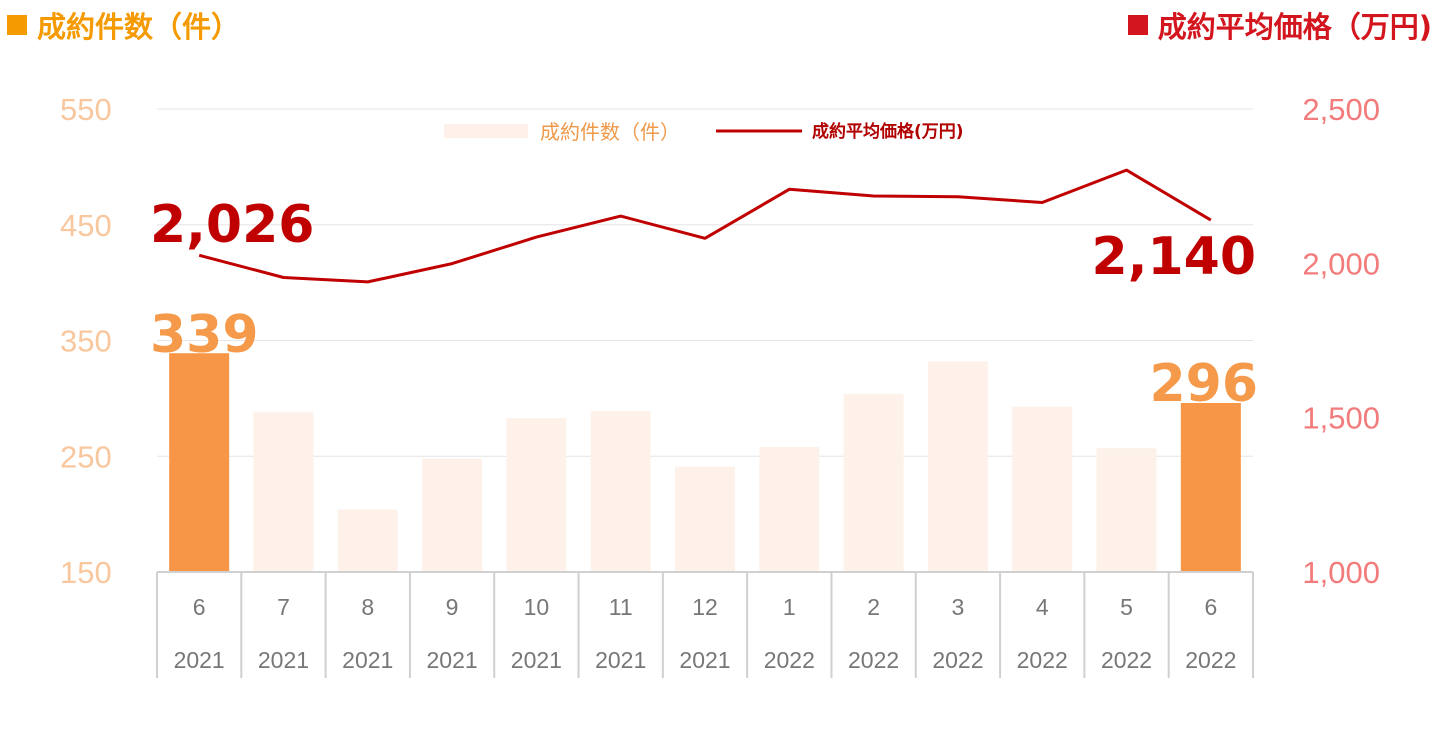 This screenshot has height=738, width=1440. What do you see at coordinates (1042, 607) in the screenshot?
I see `month-label: 4` at bounding box center [1042, 607].